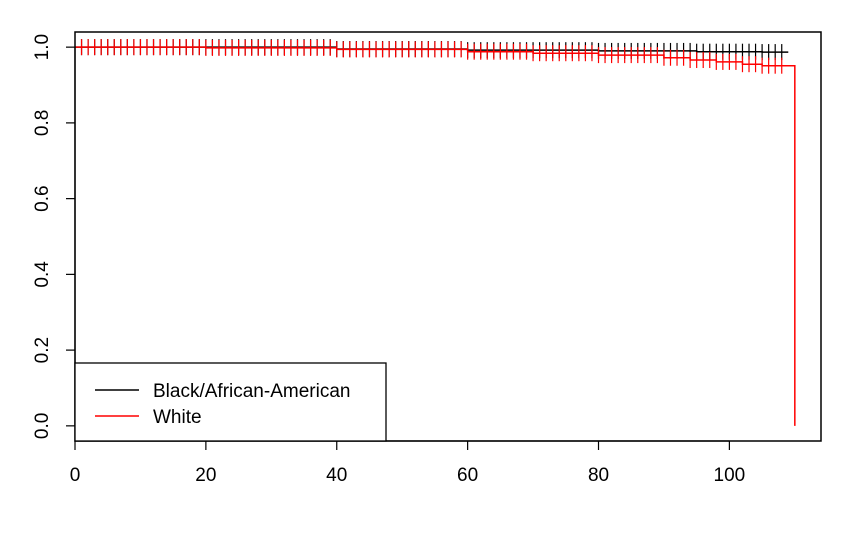  Describe the element at coordinates (730, 475) in the screenshot. I see `x-tick-label: 100` at that location.